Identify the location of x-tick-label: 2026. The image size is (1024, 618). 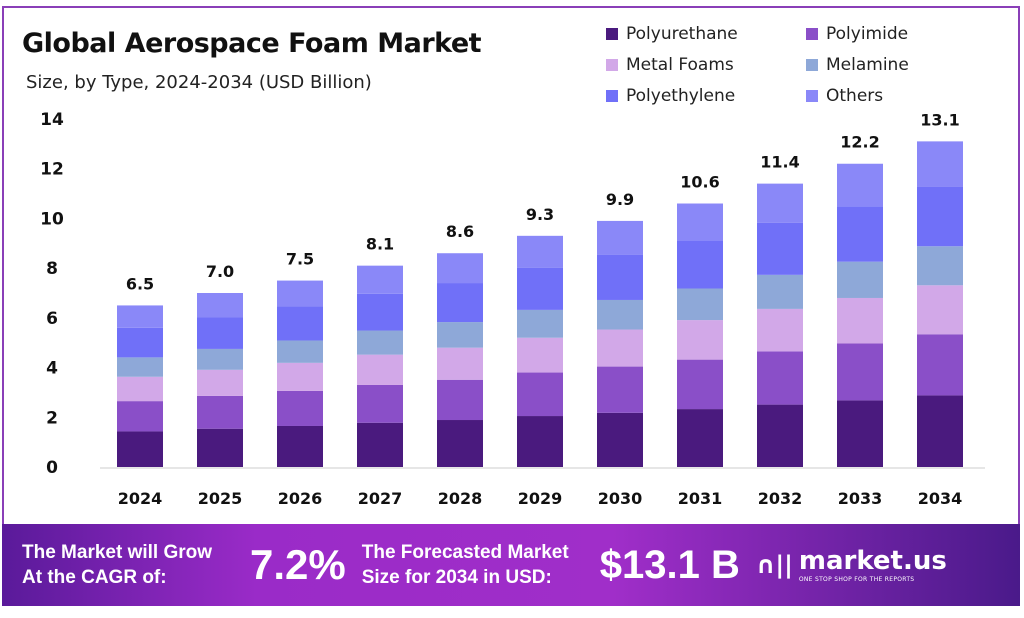
(300, 498).